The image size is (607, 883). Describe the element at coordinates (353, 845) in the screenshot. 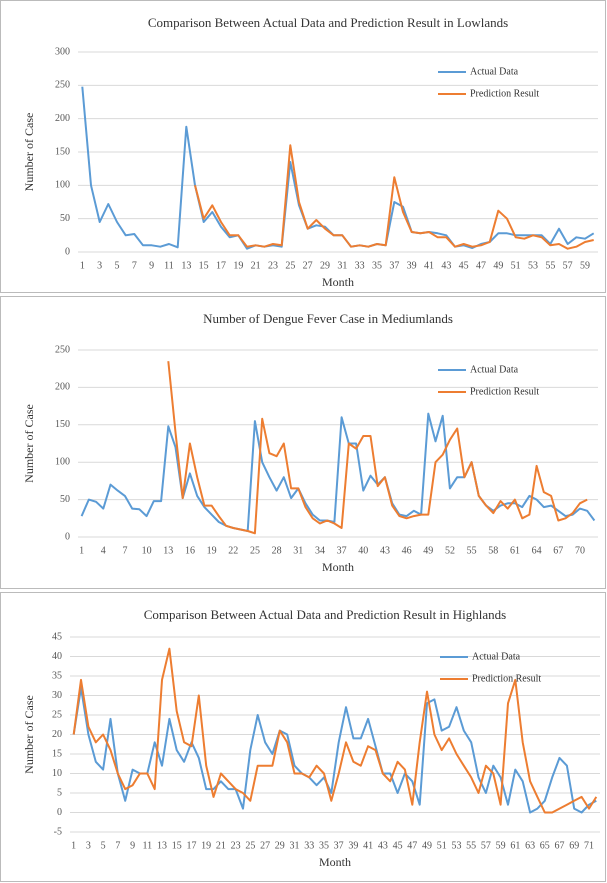

I see `x-tick-label: 39` at that location.